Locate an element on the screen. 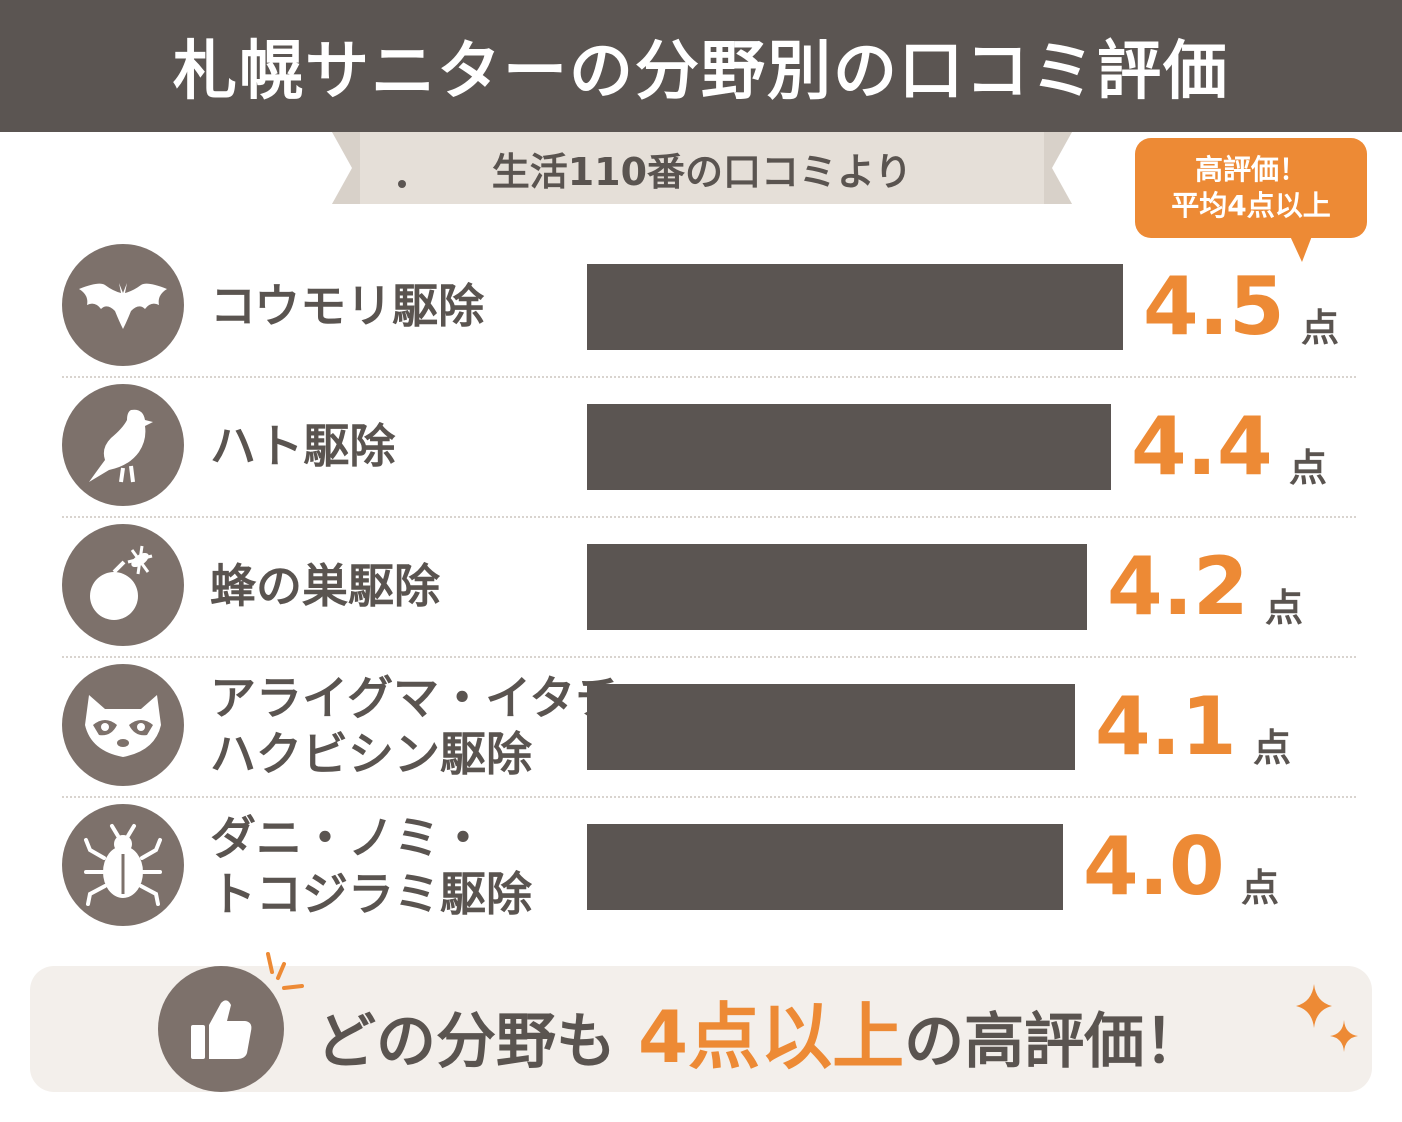  category-label: ダニ・ノミ・ トコジラミ駆除 is located at coordinates (371, 866).